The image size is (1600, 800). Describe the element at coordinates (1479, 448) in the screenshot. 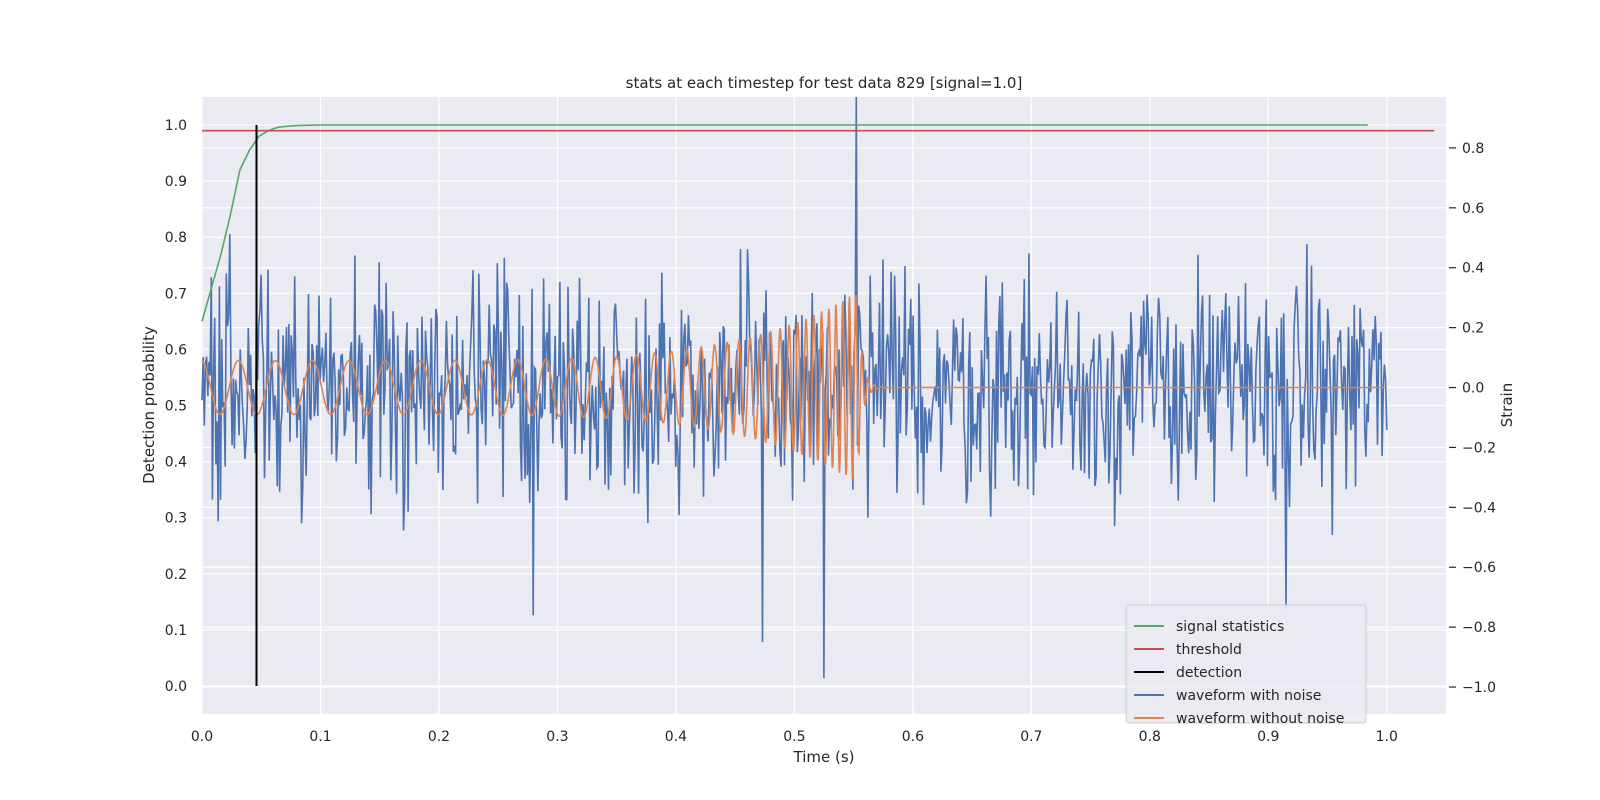

I see `right-tick-label: −0.2` at that location.